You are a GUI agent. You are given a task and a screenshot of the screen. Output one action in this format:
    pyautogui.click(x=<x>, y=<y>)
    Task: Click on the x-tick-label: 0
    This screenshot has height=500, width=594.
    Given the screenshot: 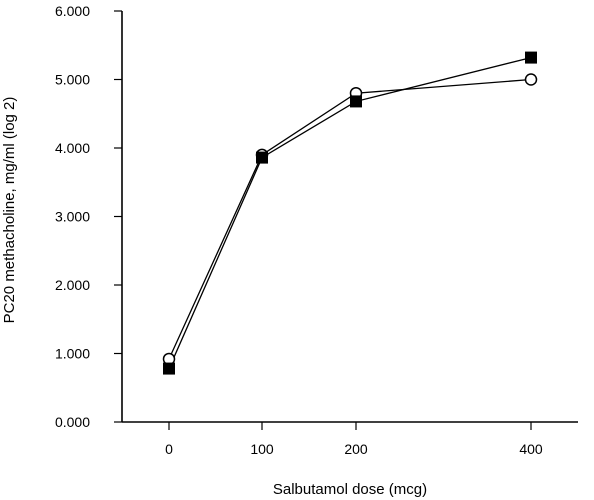 What is the action you would take?
    pyautogui.click(x=169, y=449)
    